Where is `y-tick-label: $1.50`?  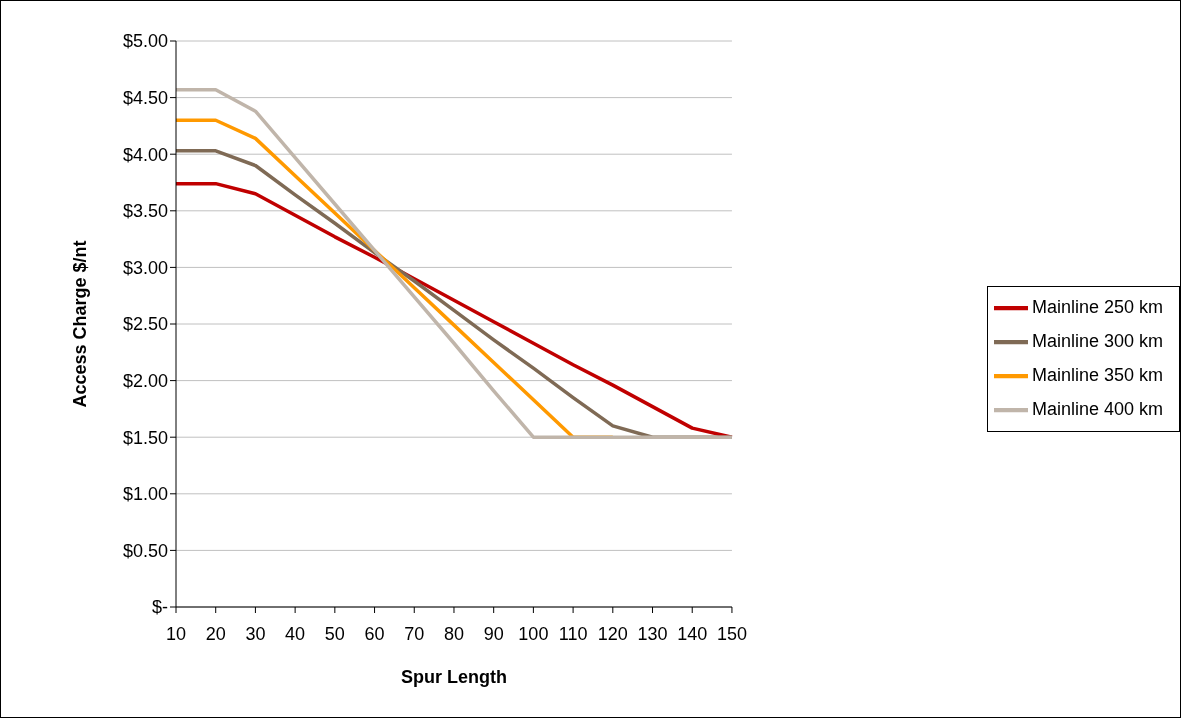 y-tick-label: $1.50 is located at coordinates (145, 437).